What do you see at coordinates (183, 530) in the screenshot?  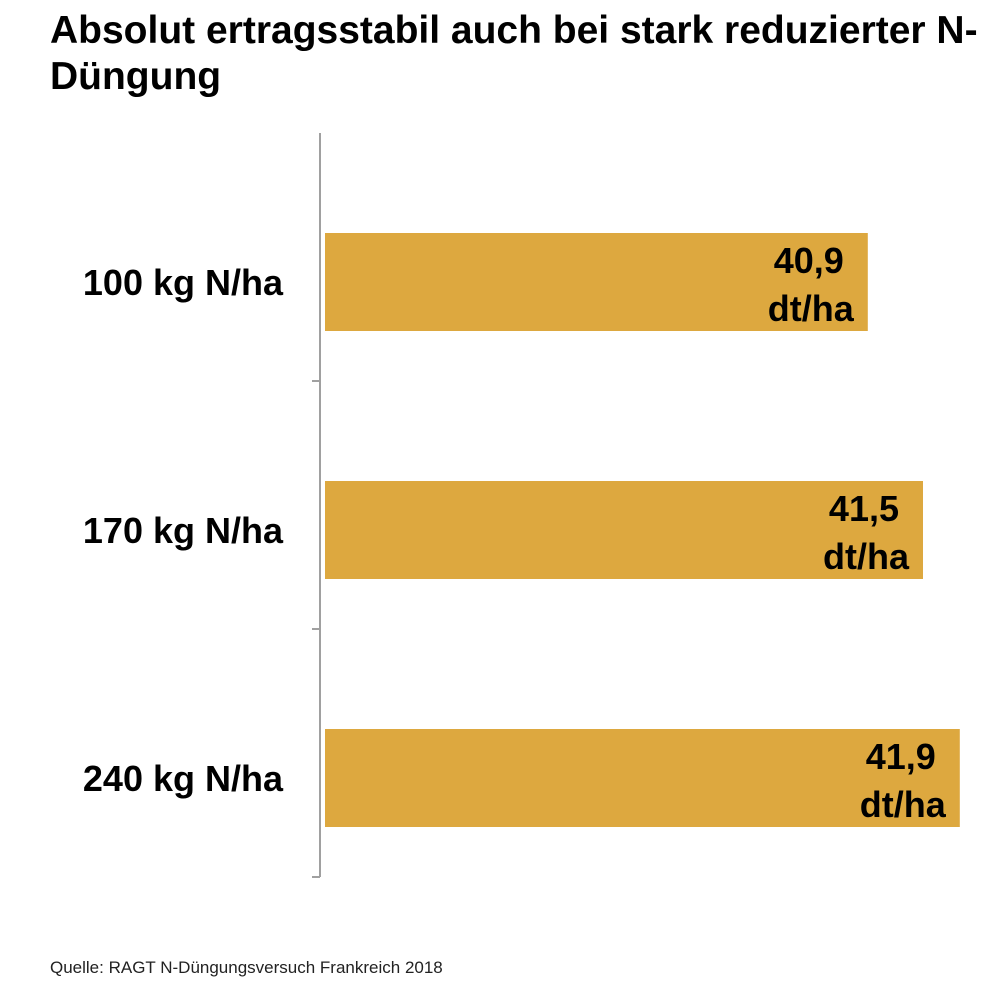 I see `category-label: 170 kg N/ha` at bounding box center [183, 530].